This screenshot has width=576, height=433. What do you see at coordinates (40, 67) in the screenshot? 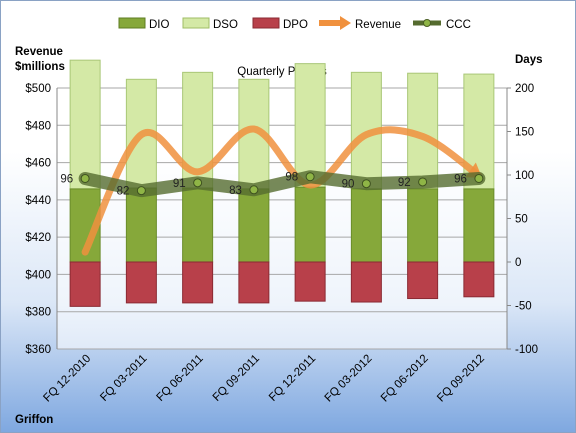
I see `y-left-label-line2: $millions` at bounding box center [40, 67].